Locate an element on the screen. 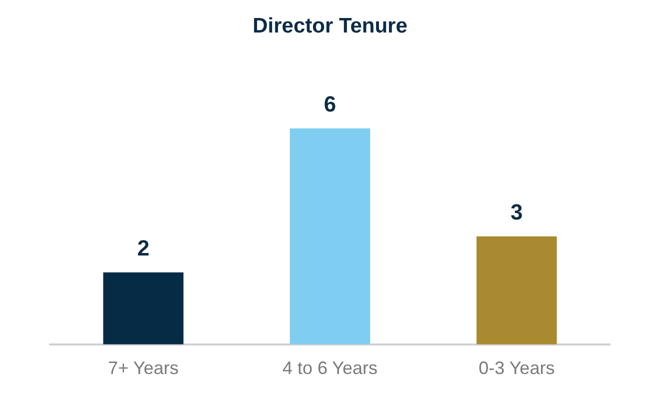  data-label: 2 is located at coordinates (143, 247).